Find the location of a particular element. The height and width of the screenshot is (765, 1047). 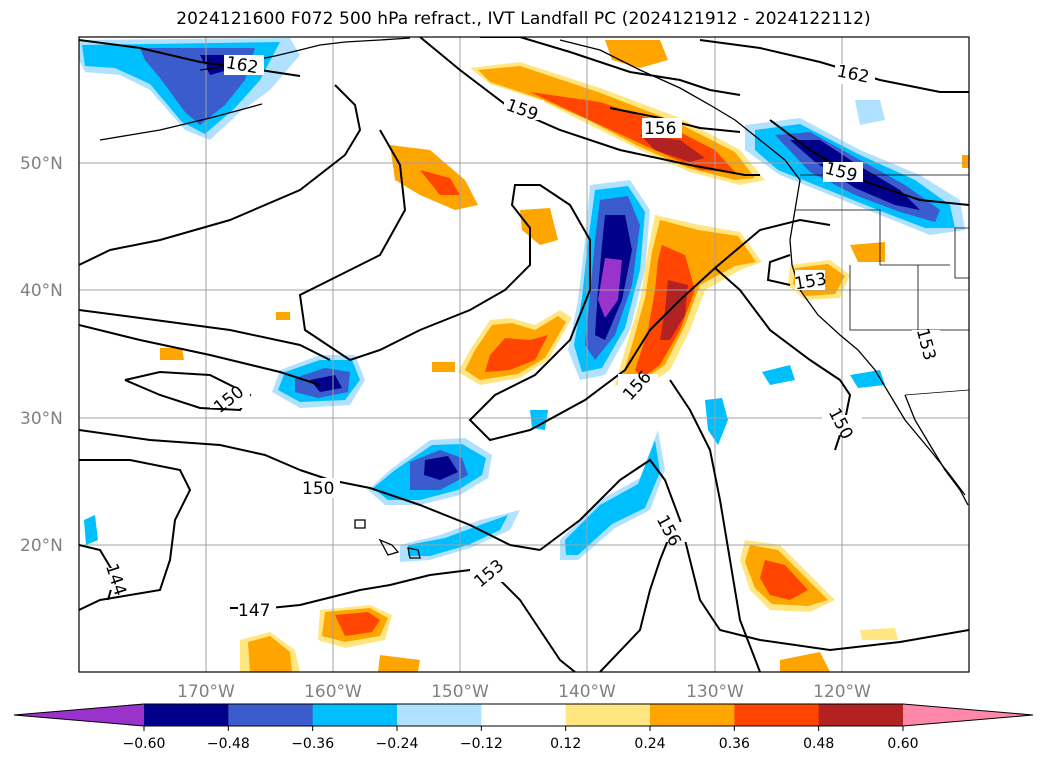

colorbar-tick-label: −0.36 is located at coordinates (312, 744).